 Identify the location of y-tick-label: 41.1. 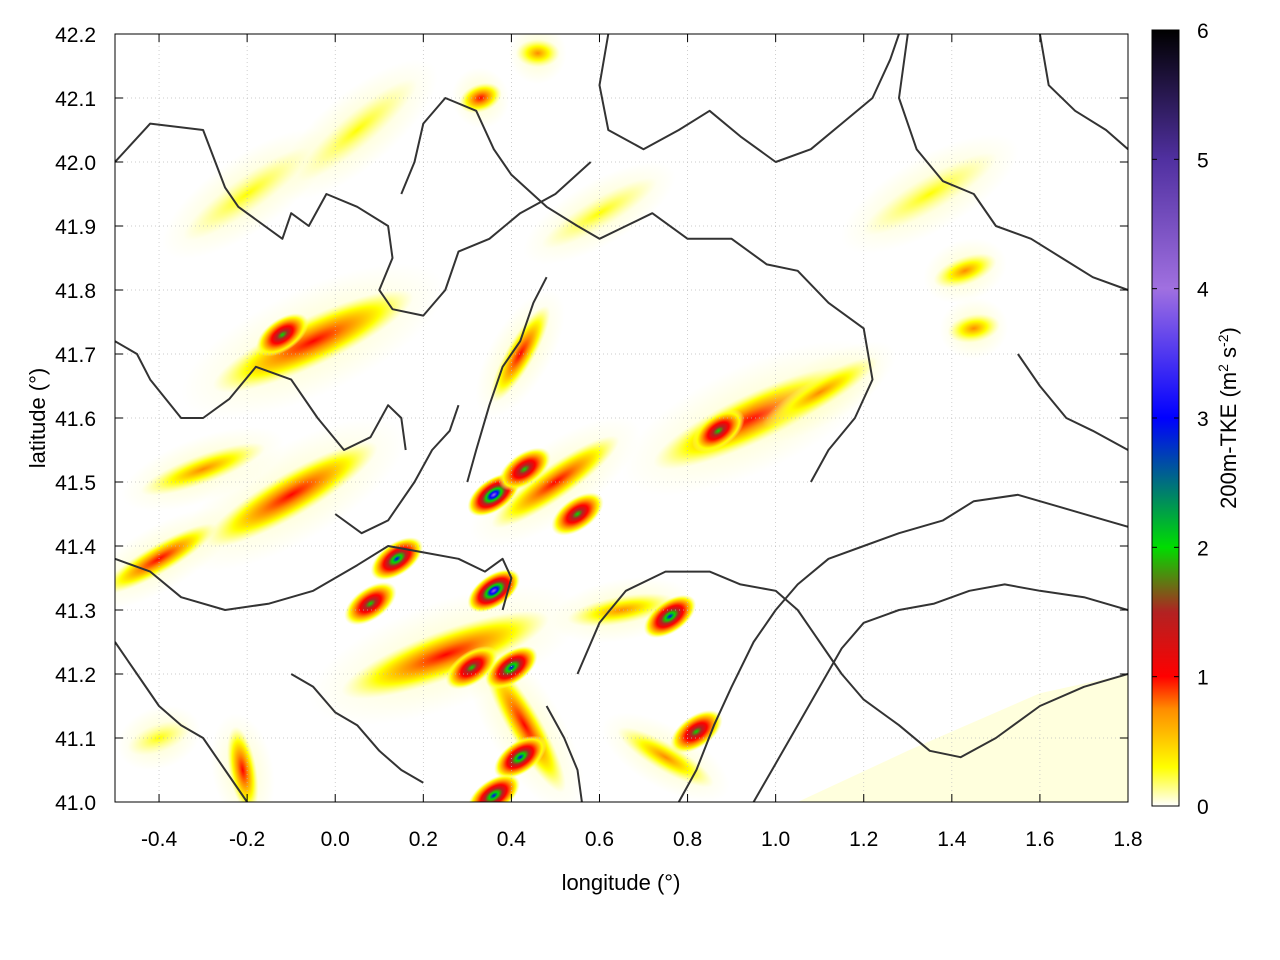
(75, 739).